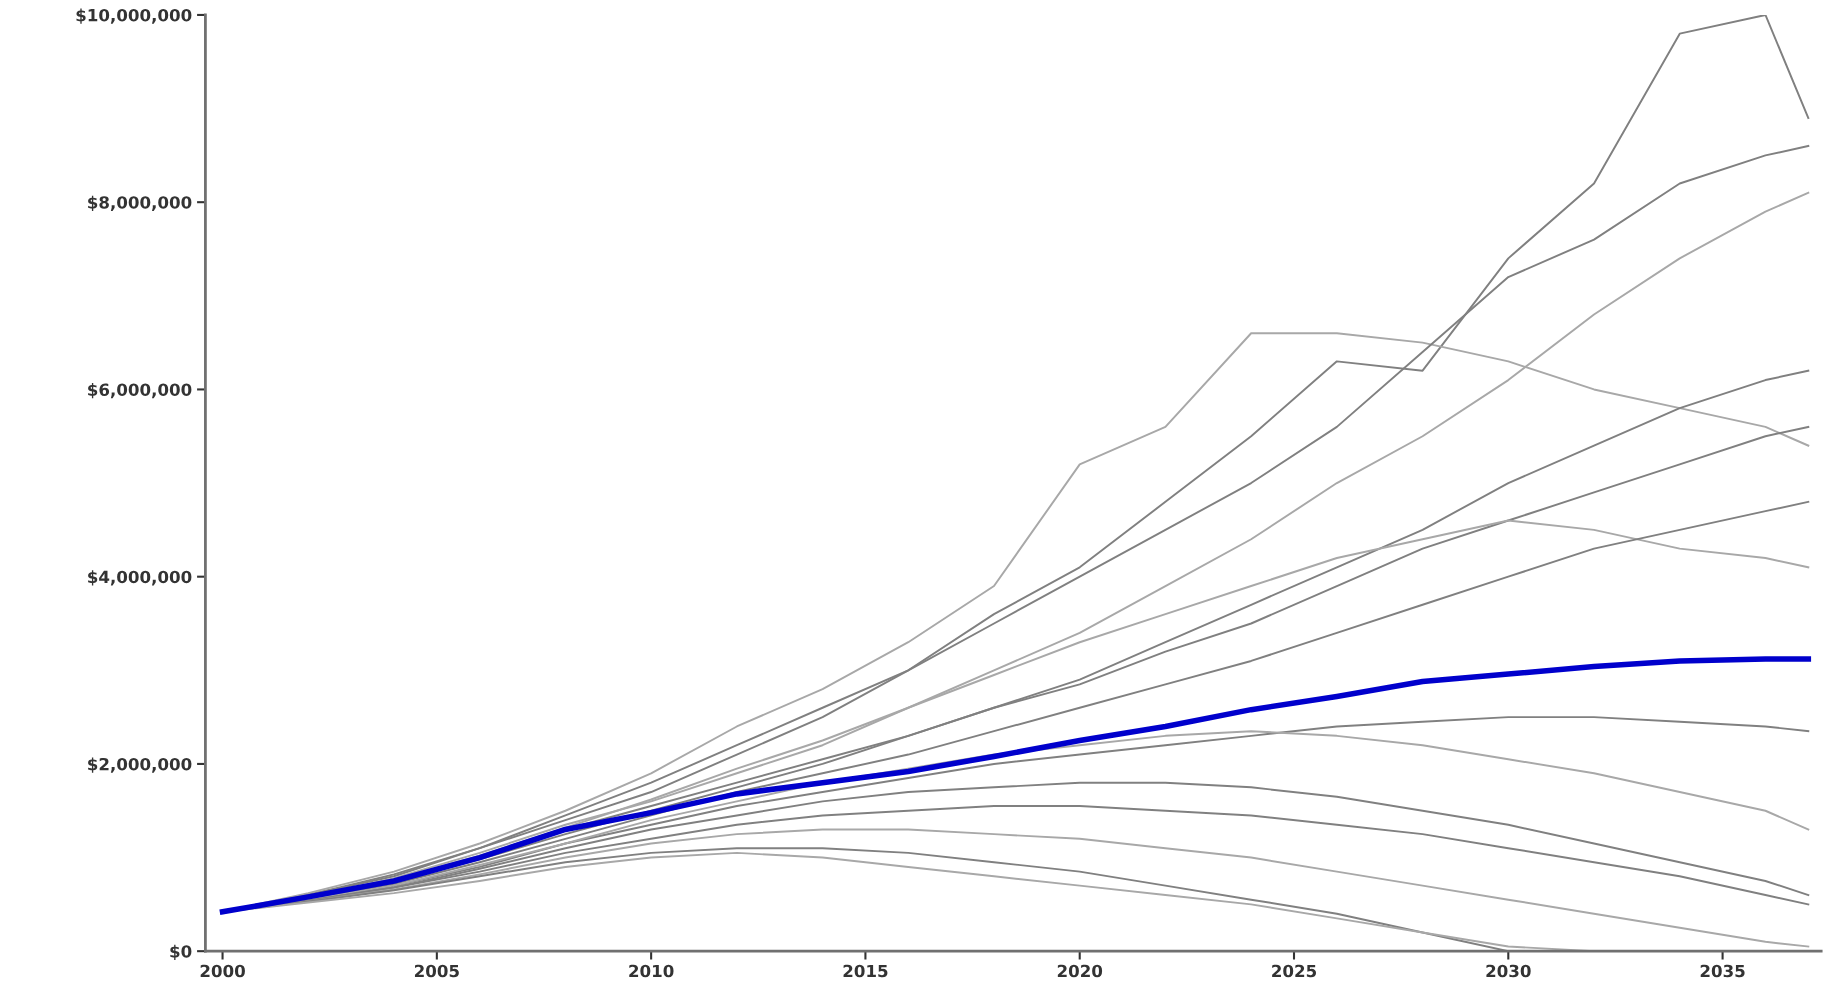 This screenshot has height=996, width=1834. Describe the element at coordinates (134, 16) in the screenshot. I see `y-tick-label: $10,000,000` at that location.